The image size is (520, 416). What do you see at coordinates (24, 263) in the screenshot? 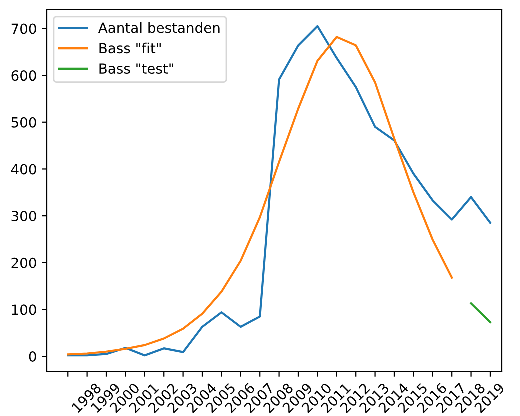
I see `y-tick-label: 200` at bounding box center [24, 263].